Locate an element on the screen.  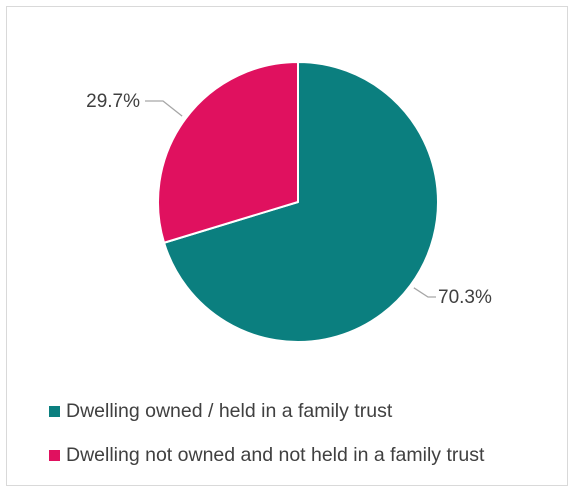
data-label-owned: 70.3% is located at coordinates (465, 297).